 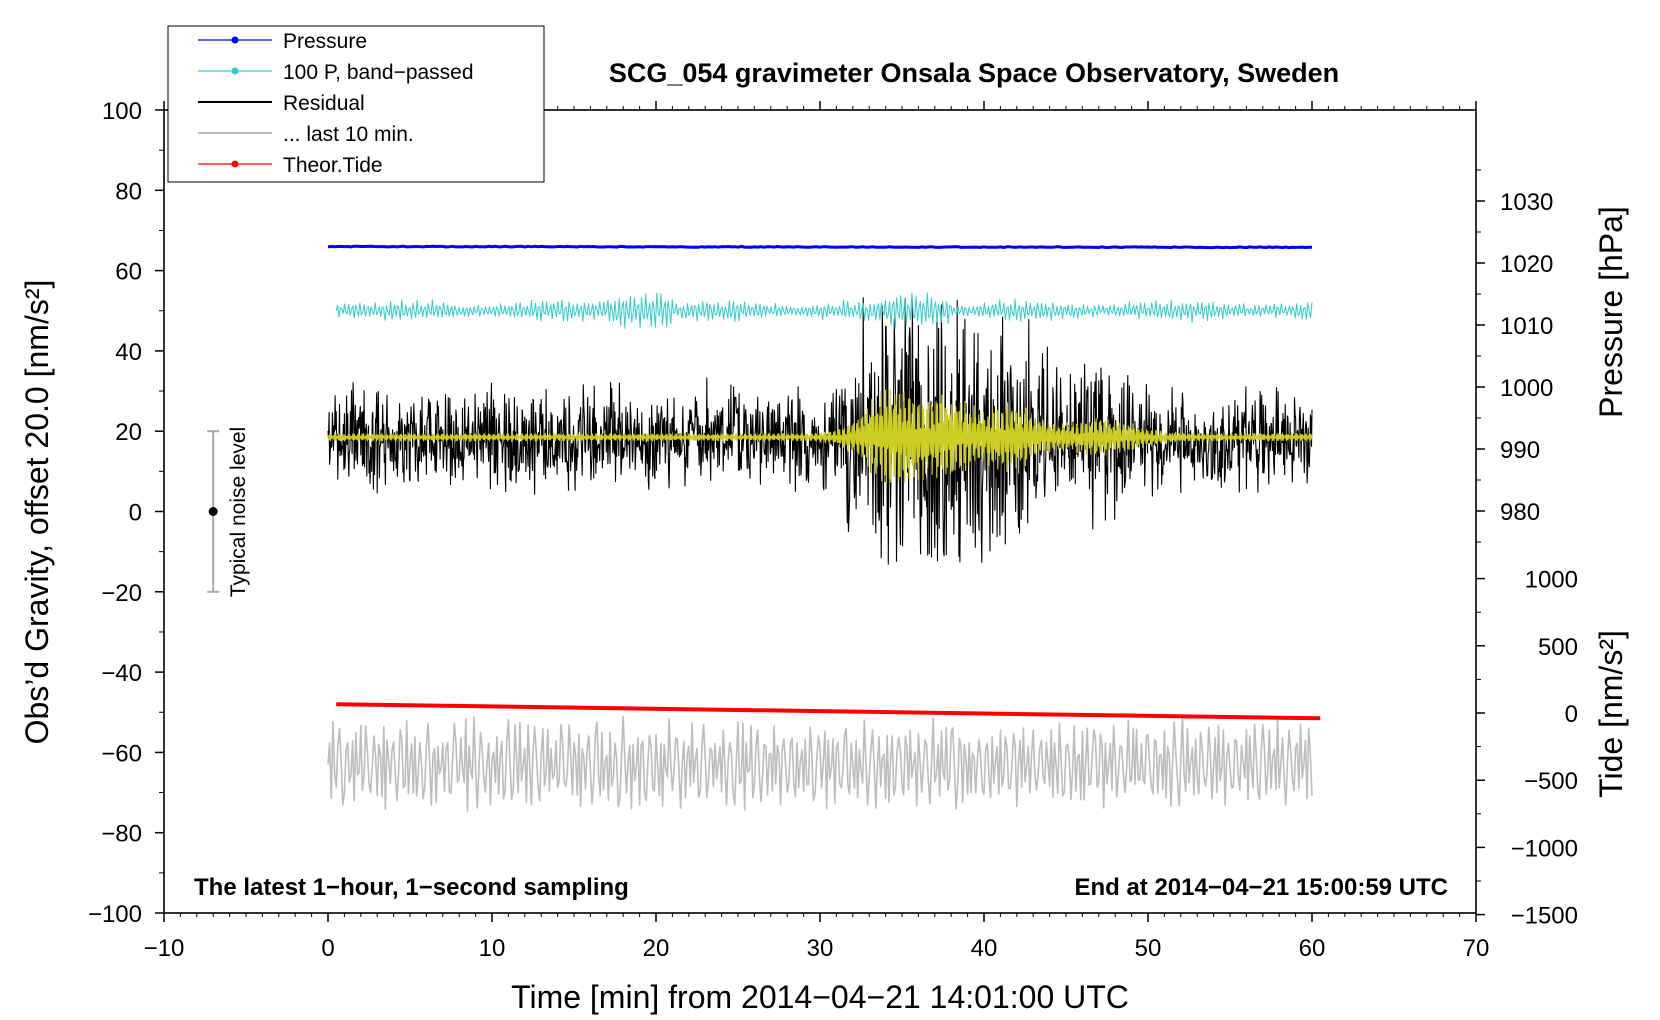 I want to click on pressure-tick-label: 1010, so click(x=1526, y=326).